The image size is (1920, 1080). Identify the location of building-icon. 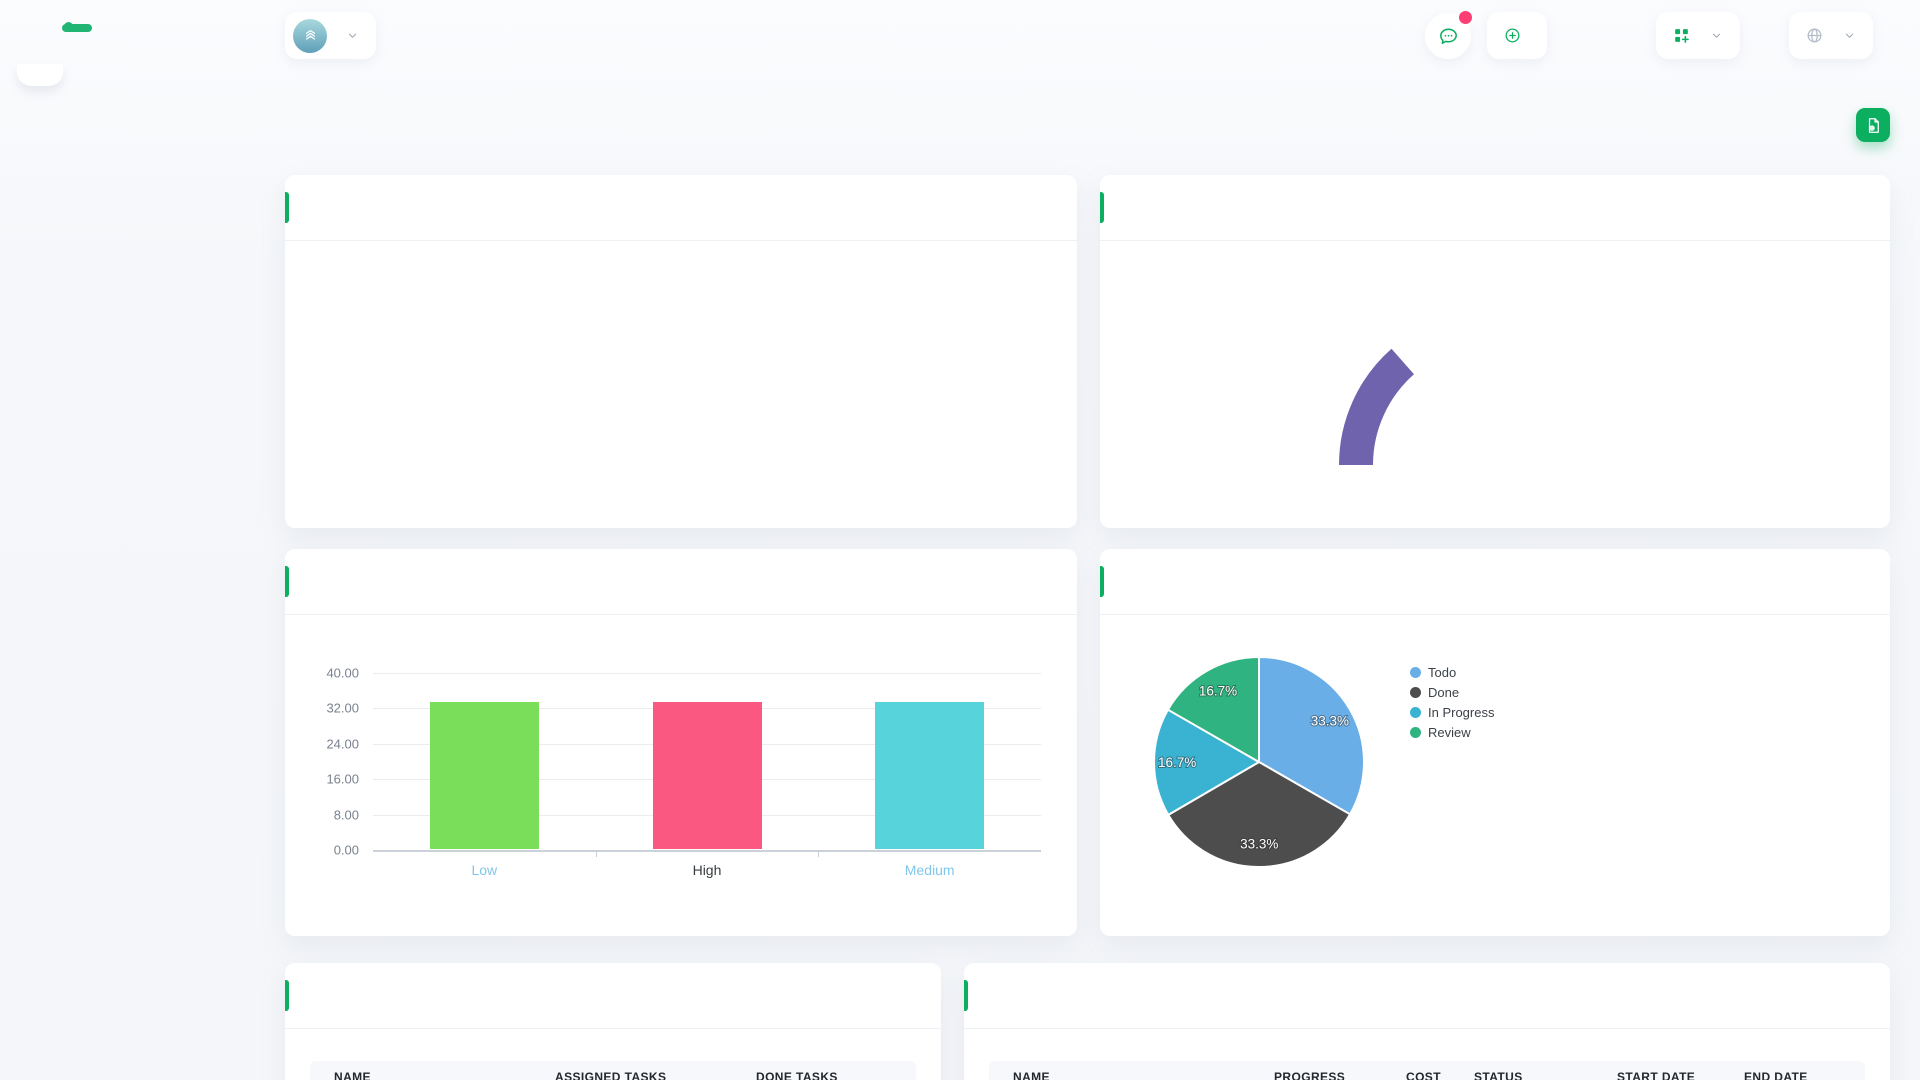
(310, 34).